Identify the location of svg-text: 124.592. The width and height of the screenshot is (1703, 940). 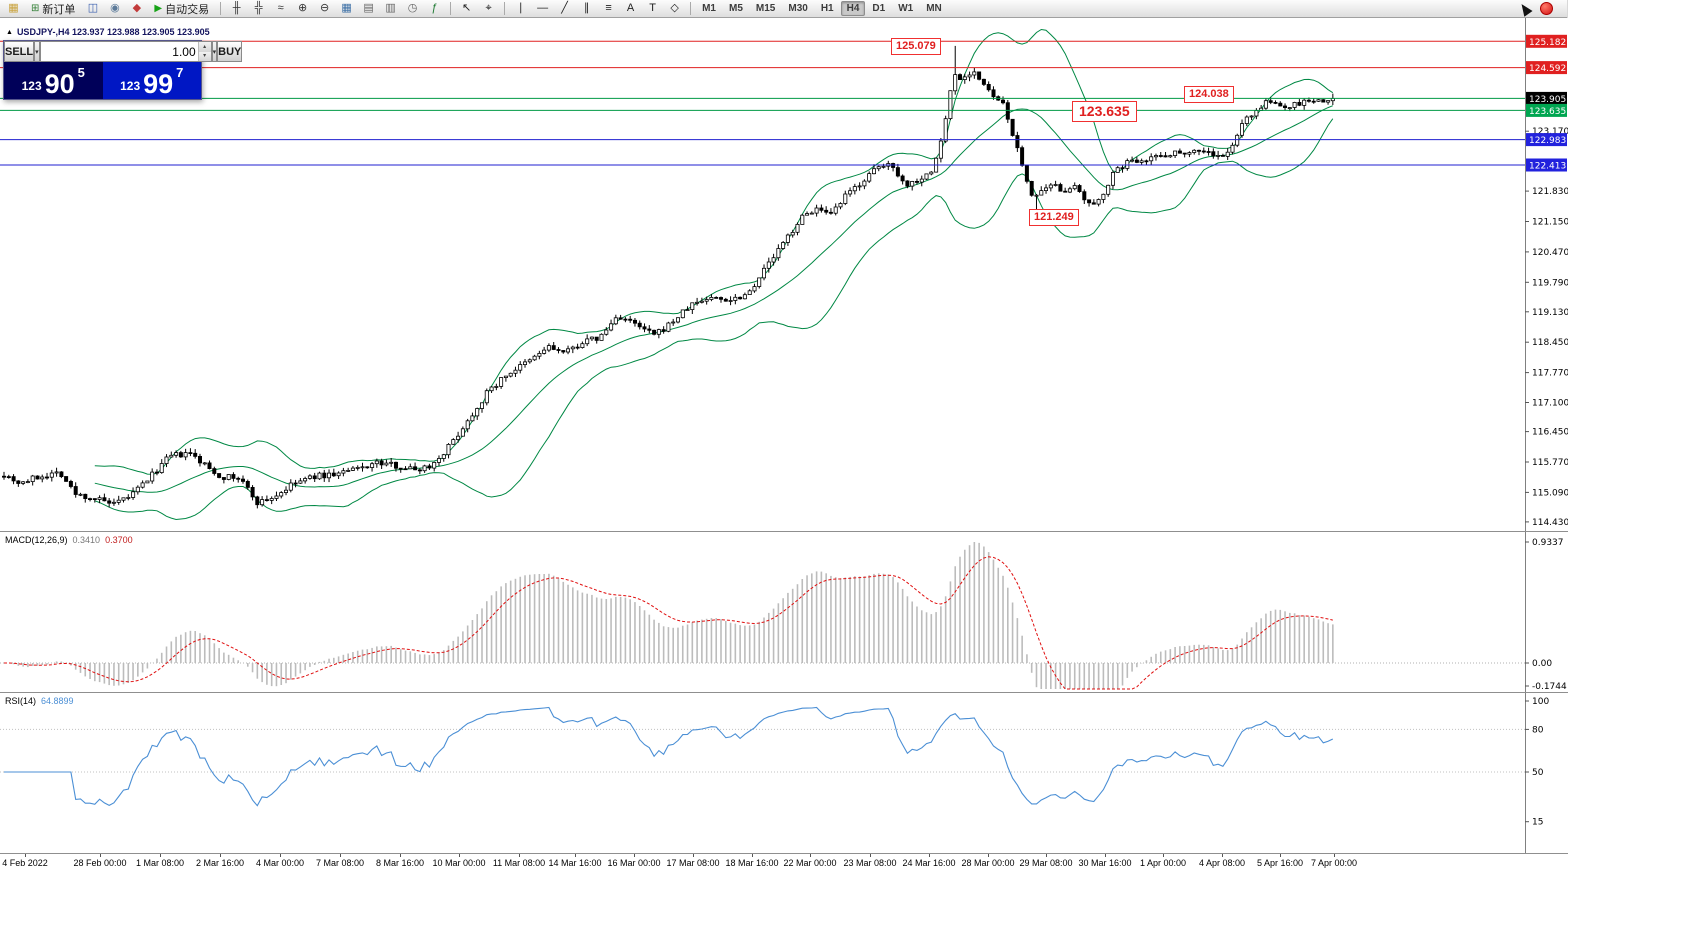
(1547, 69).